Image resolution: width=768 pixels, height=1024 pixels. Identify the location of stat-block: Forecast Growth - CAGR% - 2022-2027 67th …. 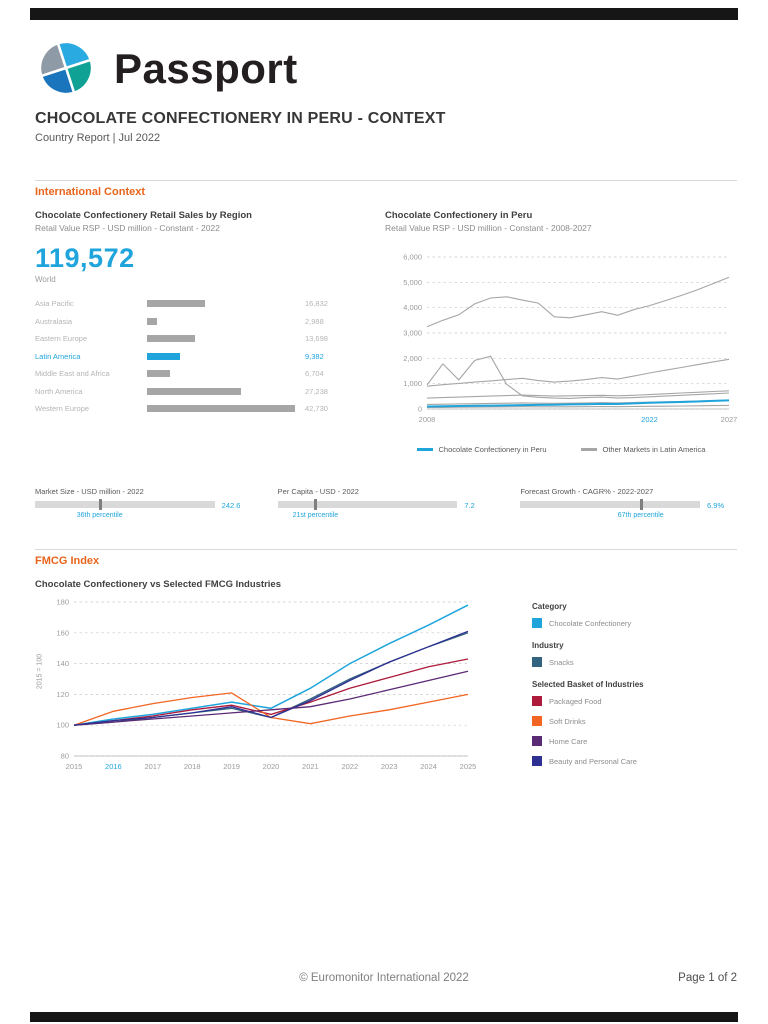
(628, 503).